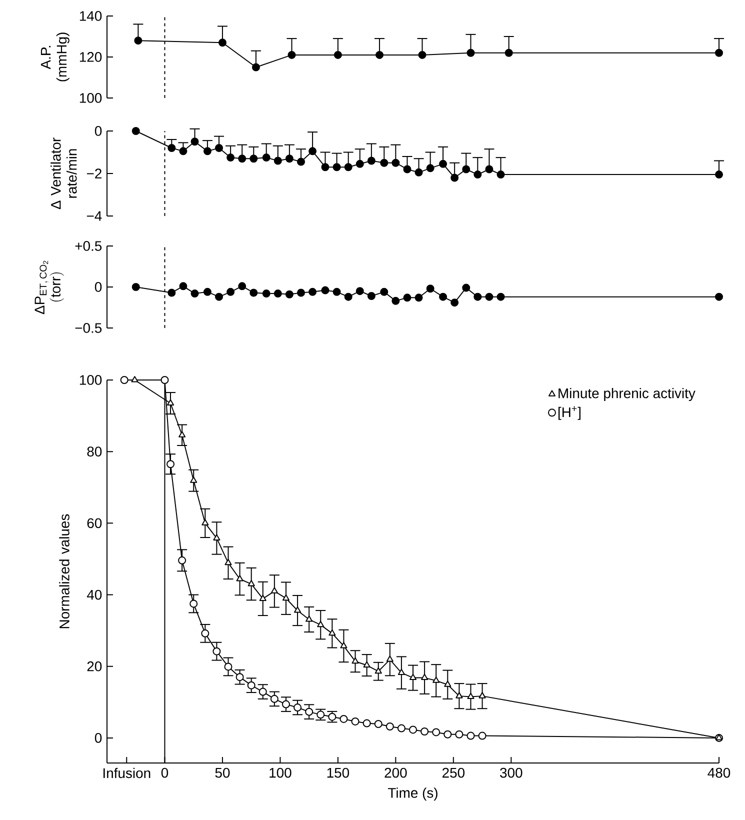 This screenshot has width=745, height=820. What do you see at coordinates (395, 773) in the screenshot?
I see `x-tick-label: 200` at bounding box center [395, 773].